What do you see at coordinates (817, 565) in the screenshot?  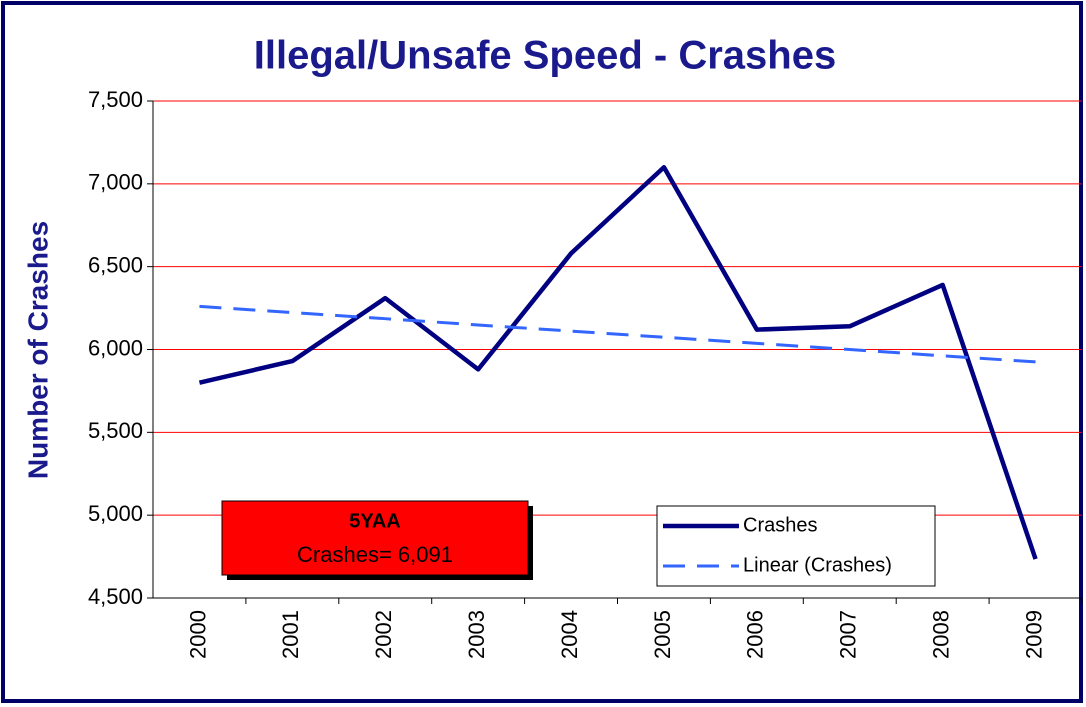 I see `legend-label: Linear (Crashes)` at bounding box center [817, 565].